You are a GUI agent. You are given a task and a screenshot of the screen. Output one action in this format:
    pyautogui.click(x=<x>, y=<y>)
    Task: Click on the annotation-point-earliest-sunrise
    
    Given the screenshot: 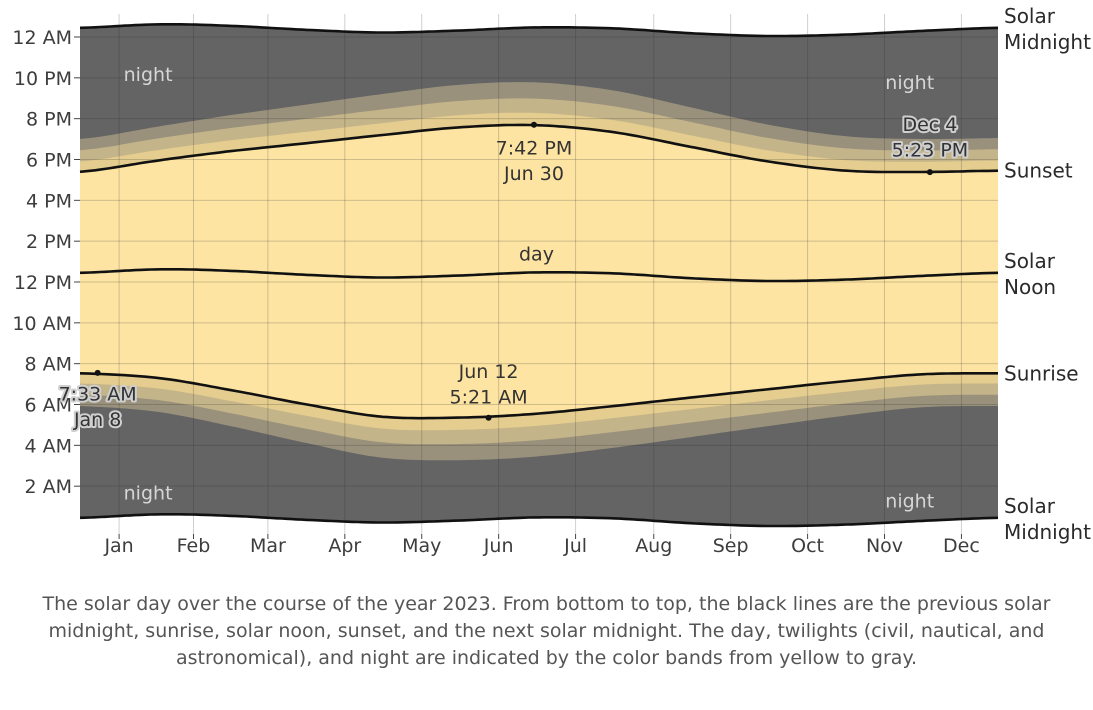 What is the action you would take?
    pyautogui.click(x=488, y=417)
    